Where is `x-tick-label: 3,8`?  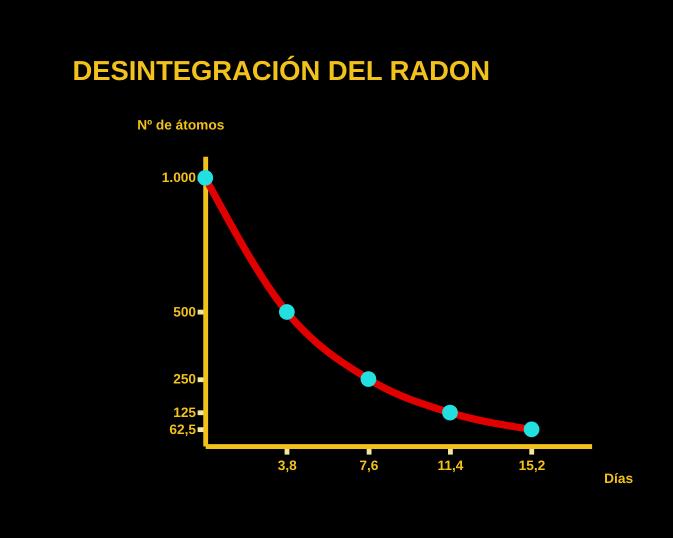 x-tick-label: 3,8 is located at coordinates (288, 465).